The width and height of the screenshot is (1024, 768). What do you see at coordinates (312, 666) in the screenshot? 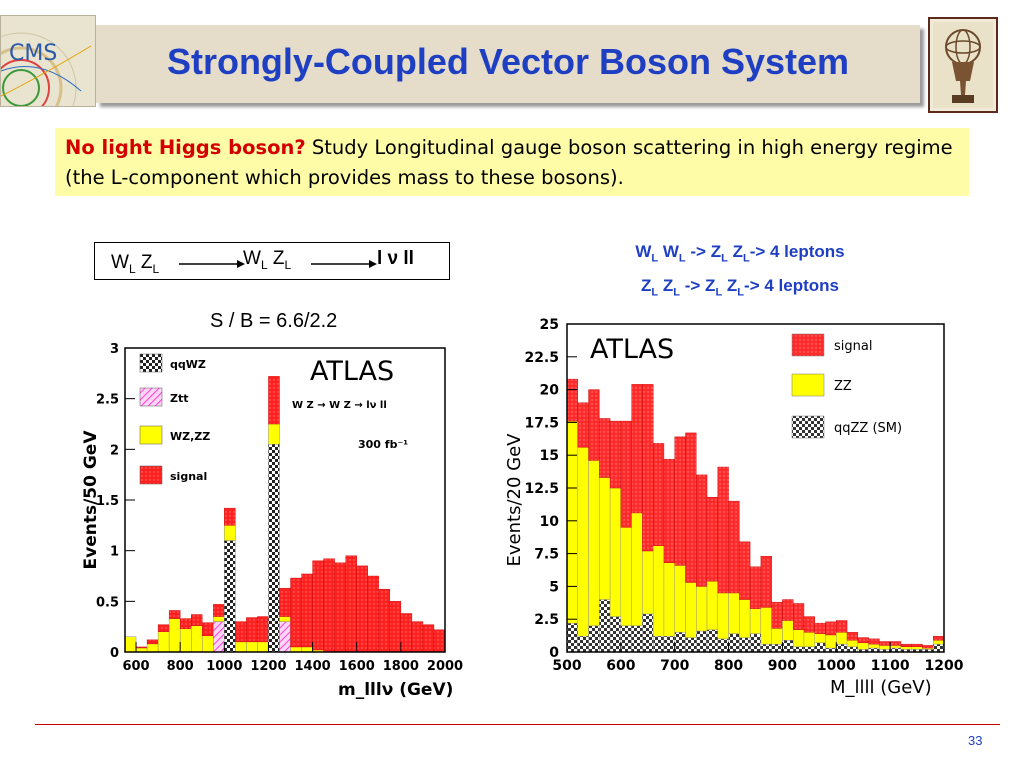
I see `x-tick-label: 1400` at bounding box center [312, 666].